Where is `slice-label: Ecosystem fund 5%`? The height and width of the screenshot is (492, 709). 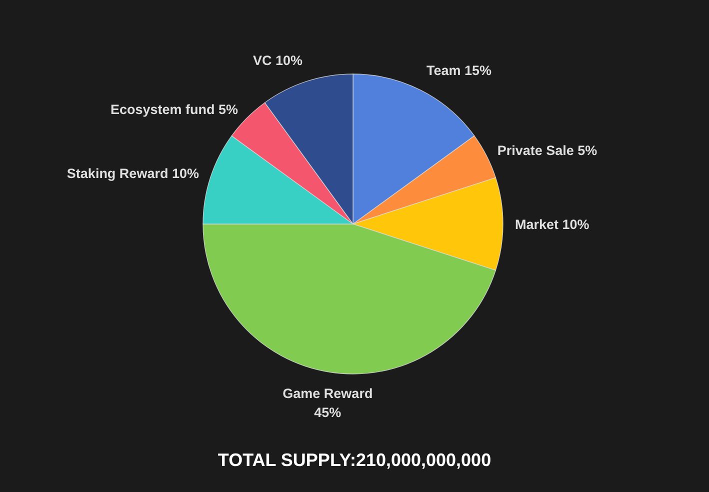 slice-label: Ecosystem fund 5% is located at coordinates (174, 109).